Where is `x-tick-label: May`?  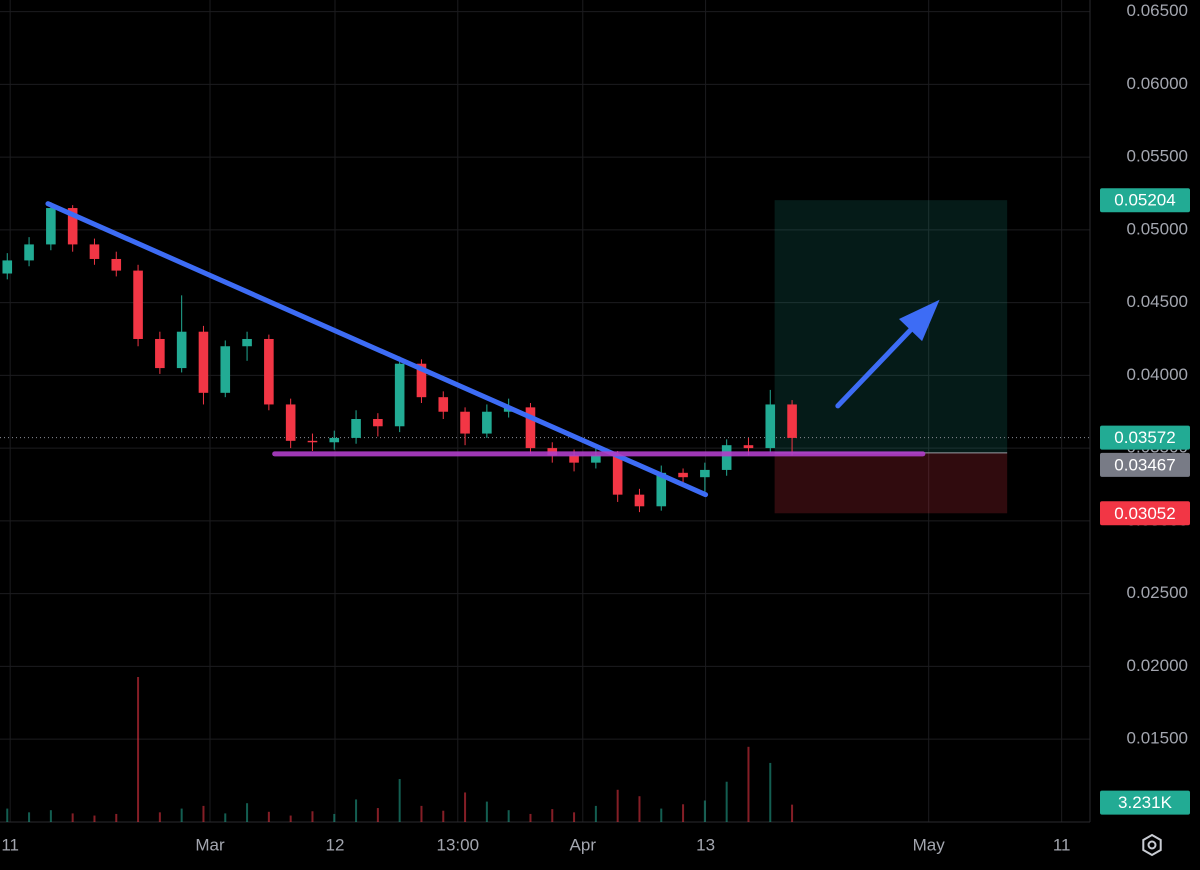 x-tick-label: May is located at coordinates (929, 844).